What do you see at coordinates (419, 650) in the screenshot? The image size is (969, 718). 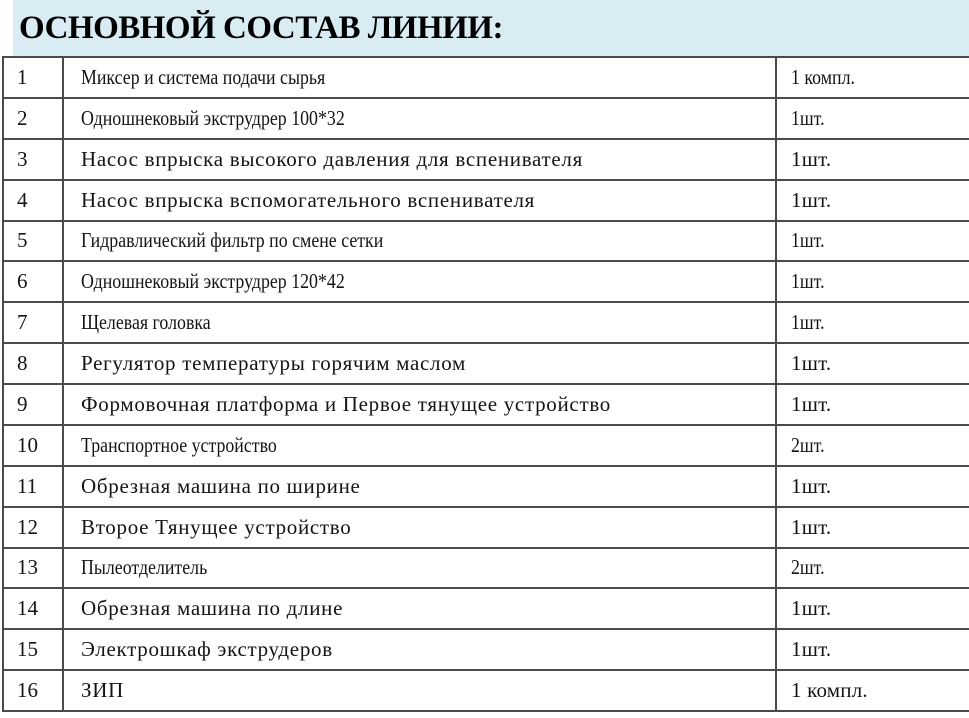 I see `row-description-cell: Электрошкаф экструдеров` at bounding box center [419, 650].